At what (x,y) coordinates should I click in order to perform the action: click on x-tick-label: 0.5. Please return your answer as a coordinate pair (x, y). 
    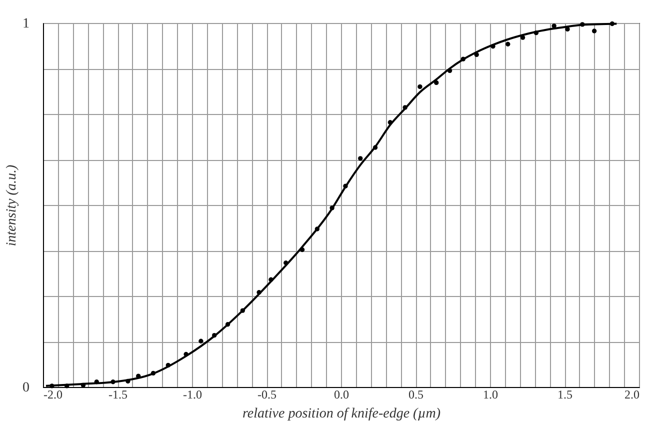
    Looking at the image, I should click on (416, 395).